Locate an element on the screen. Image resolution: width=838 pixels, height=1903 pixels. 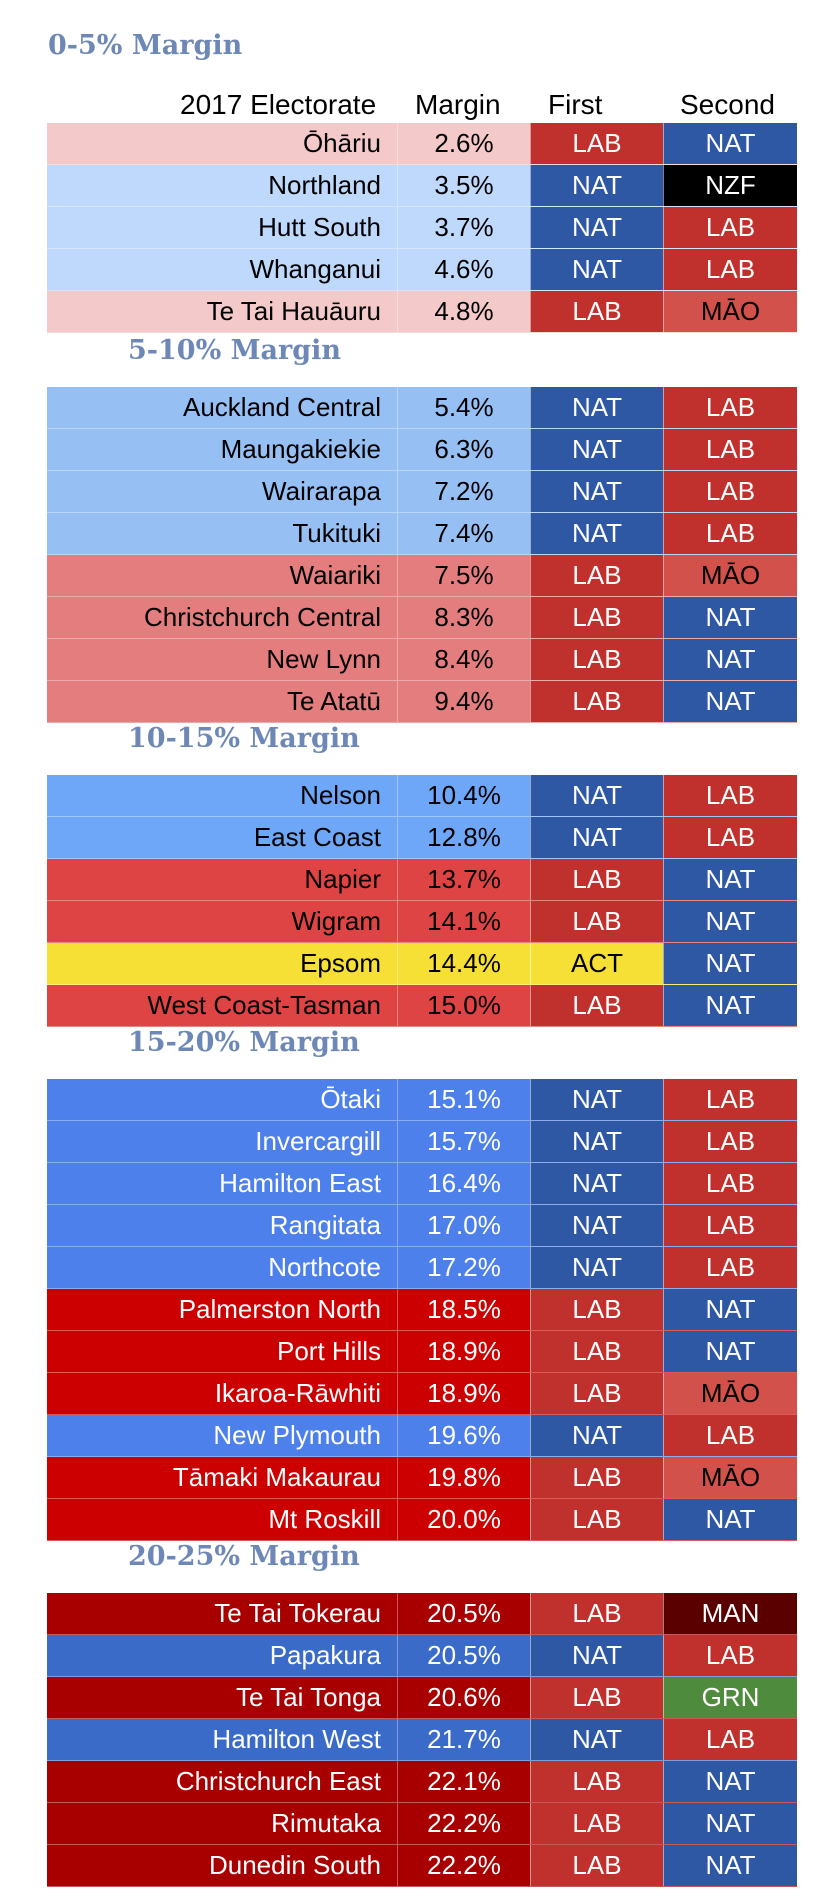
electorate-name: Rangitata is located at coordinates (325, 1225).